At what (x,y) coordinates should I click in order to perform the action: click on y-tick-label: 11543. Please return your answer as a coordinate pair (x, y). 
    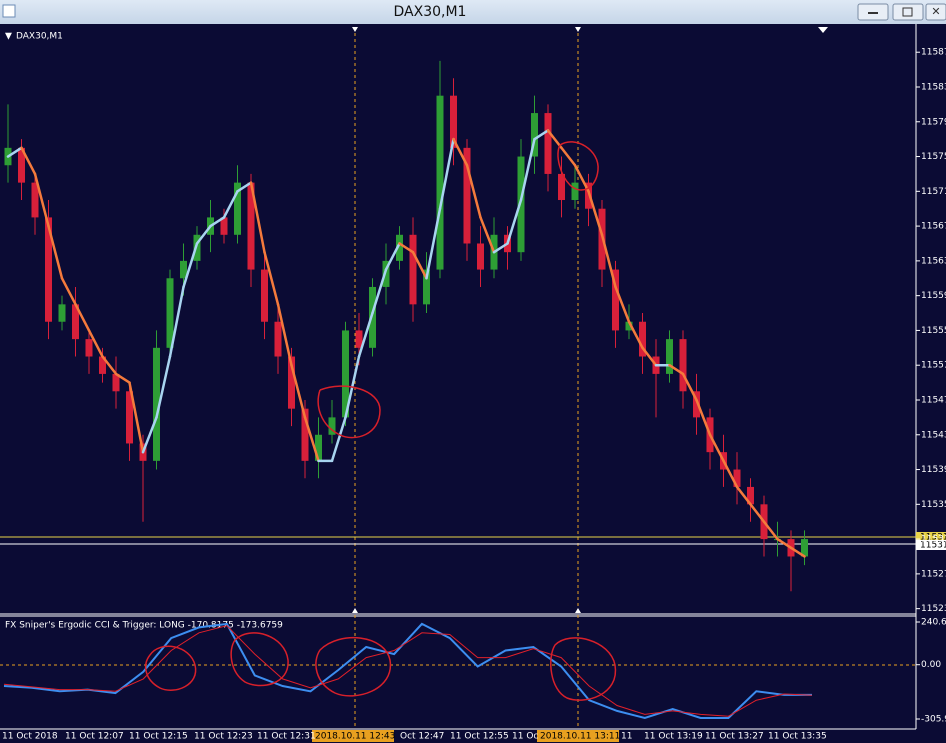
    Looking at the image, I should click on (933, 435).